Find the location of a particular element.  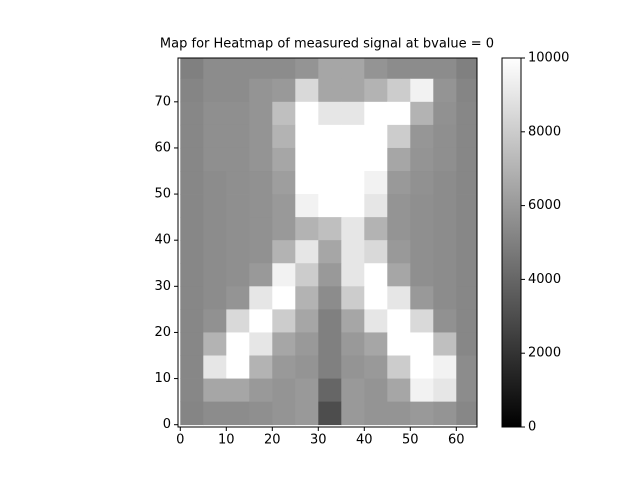

colorbar-tick-label: 6000 is located at coordinates (544, 205).